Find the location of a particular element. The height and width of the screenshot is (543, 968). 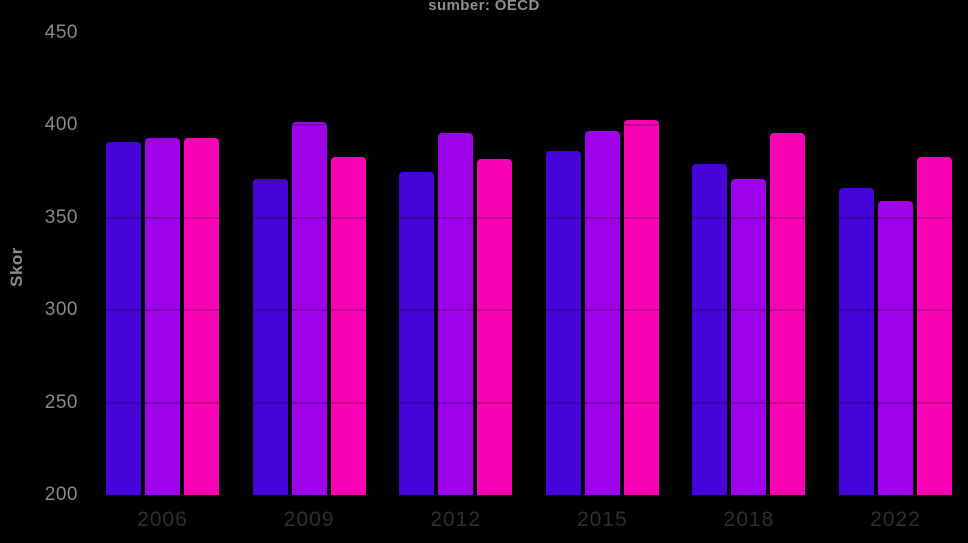

y-axis-title: Skor is located at coordinates (16, 267).